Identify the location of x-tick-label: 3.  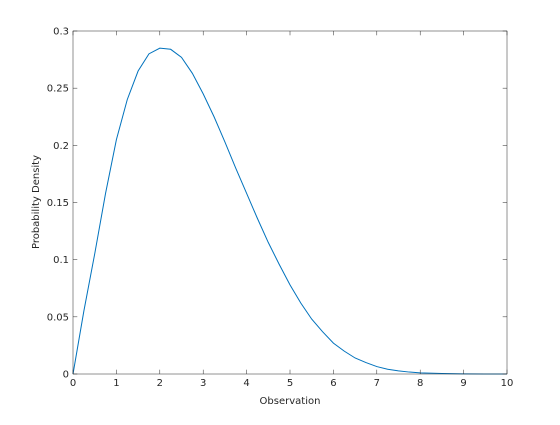
(203, 383).